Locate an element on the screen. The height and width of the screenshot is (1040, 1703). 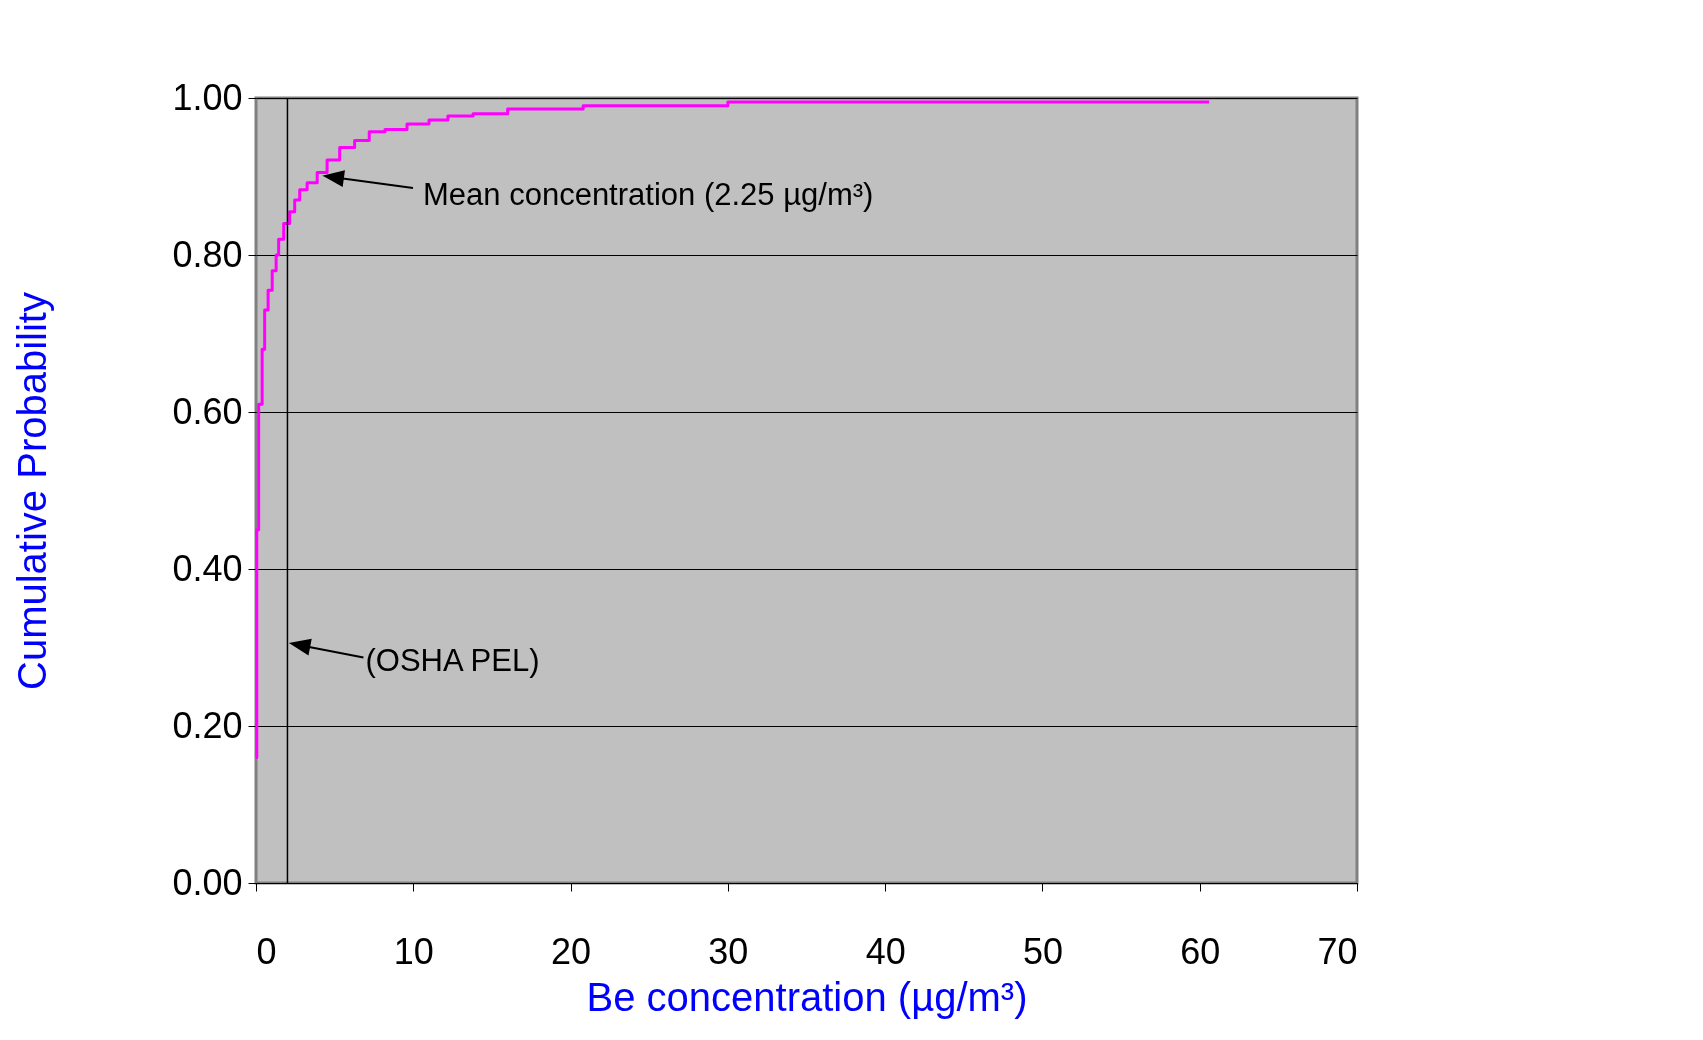
y-tick-label: 0.80 is located at coordinates (207, 254).